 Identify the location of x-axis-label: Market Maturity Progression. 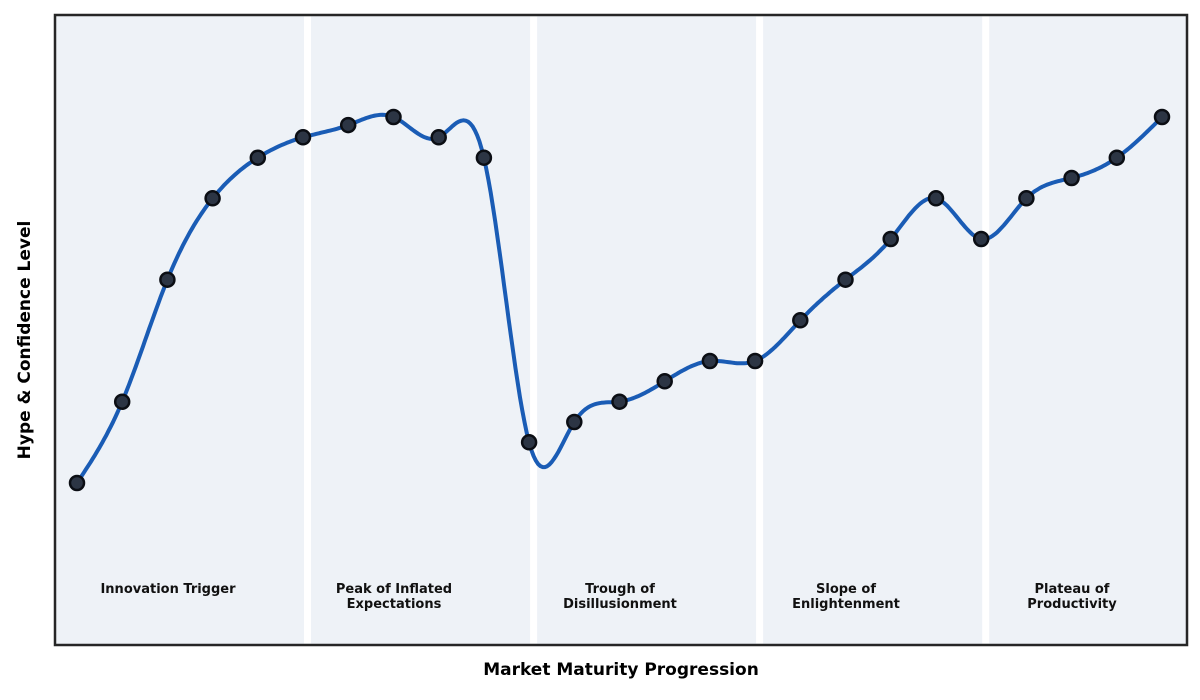
(621, 670).